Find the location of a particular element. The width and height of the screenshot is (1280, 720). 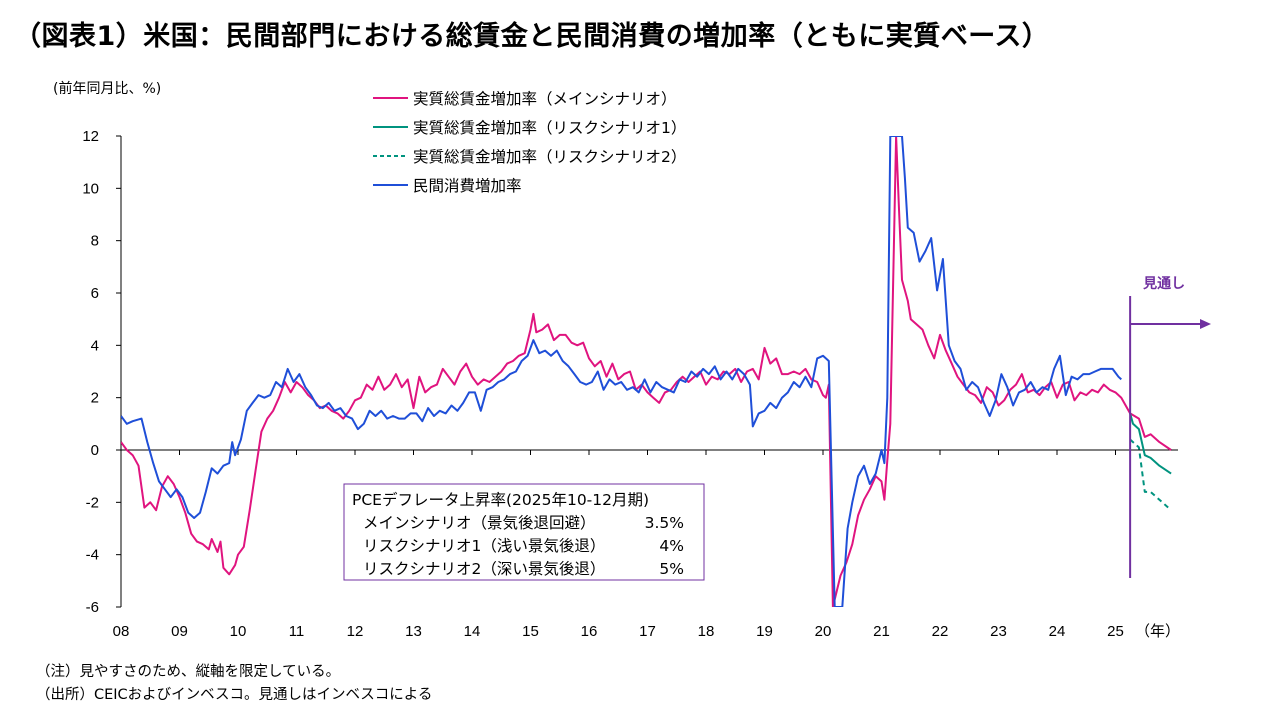

footnote-note: （注）見やすさのため、縦軸を限定している。 is located at coordinates (188, 672).